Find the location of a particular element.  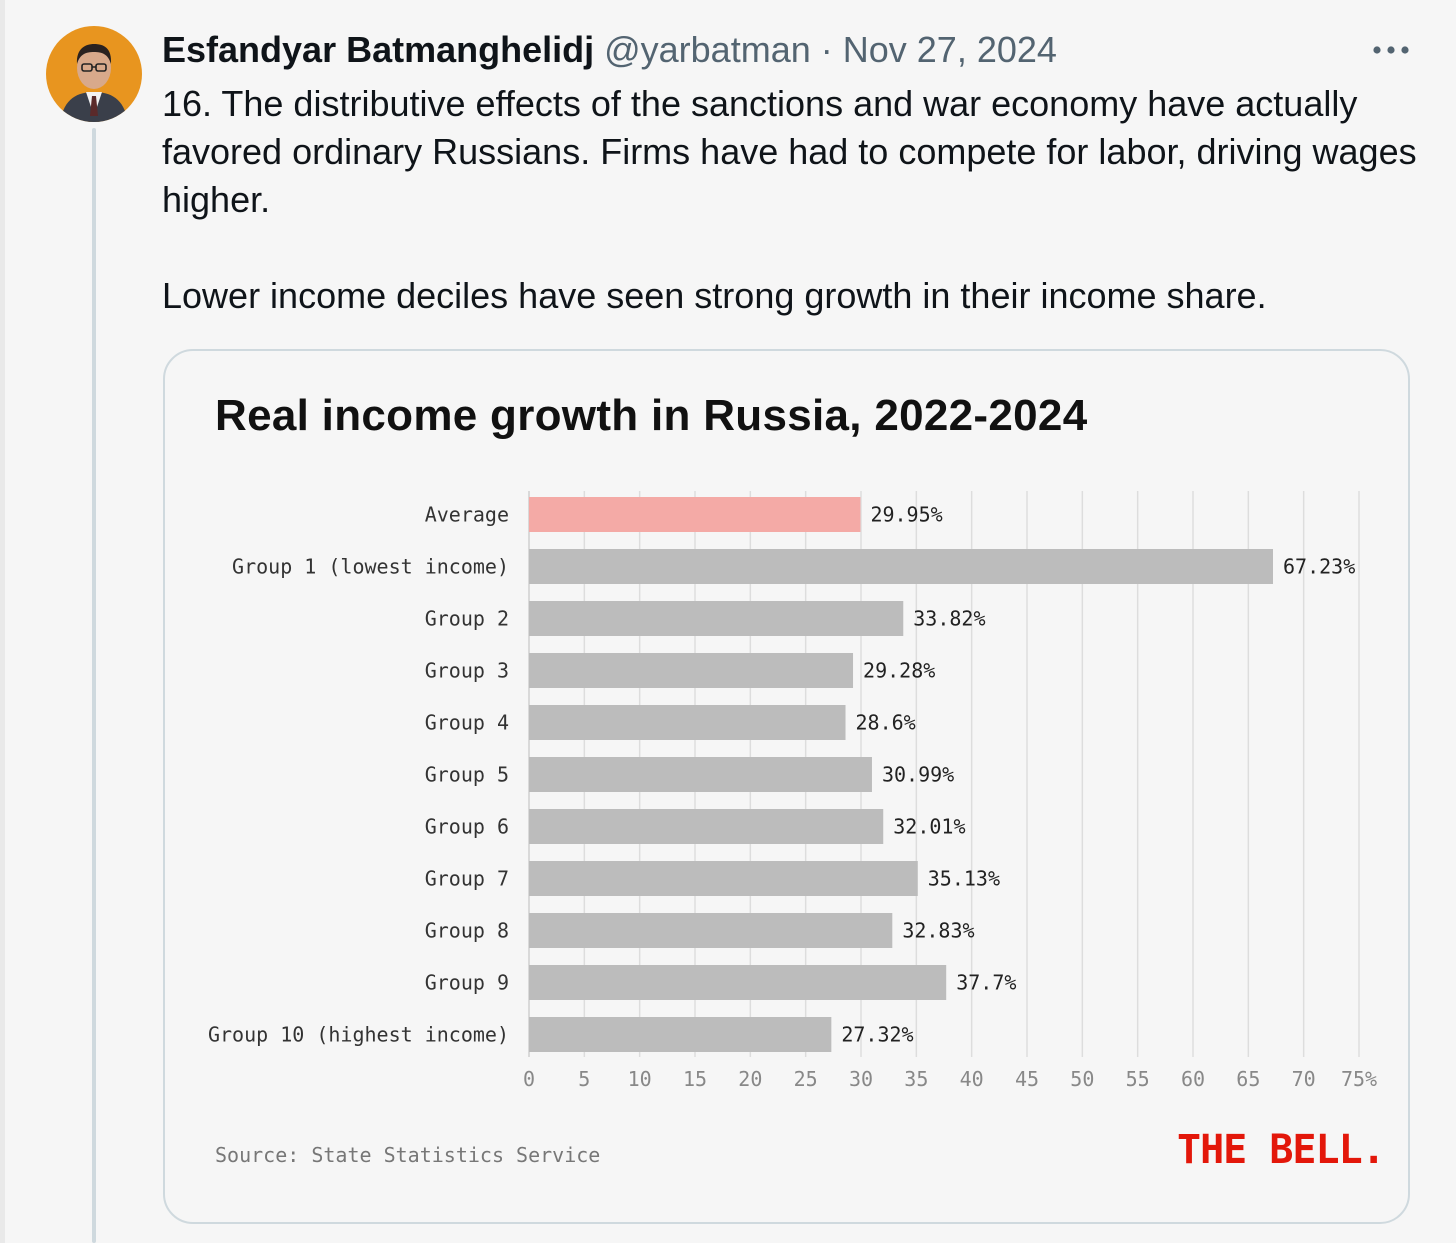

category-label: Group 3 is located at coordinates (467, 671).